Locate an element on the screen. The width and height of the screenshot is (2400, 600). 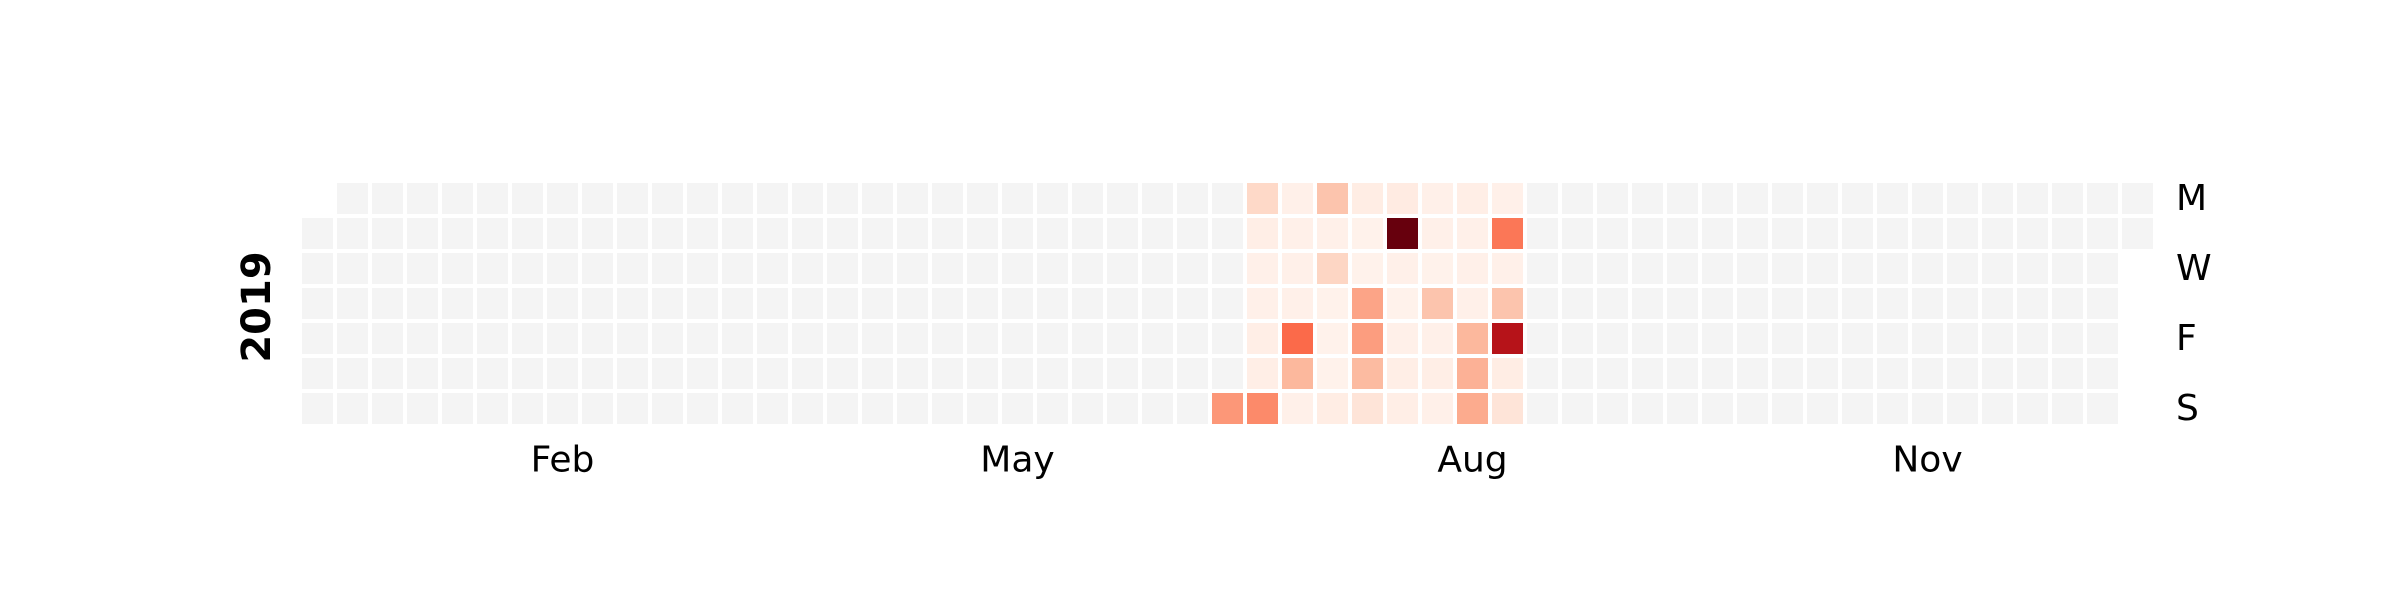
month-labels: Feb May Aug Nov is located at coordinates (1247, 460).